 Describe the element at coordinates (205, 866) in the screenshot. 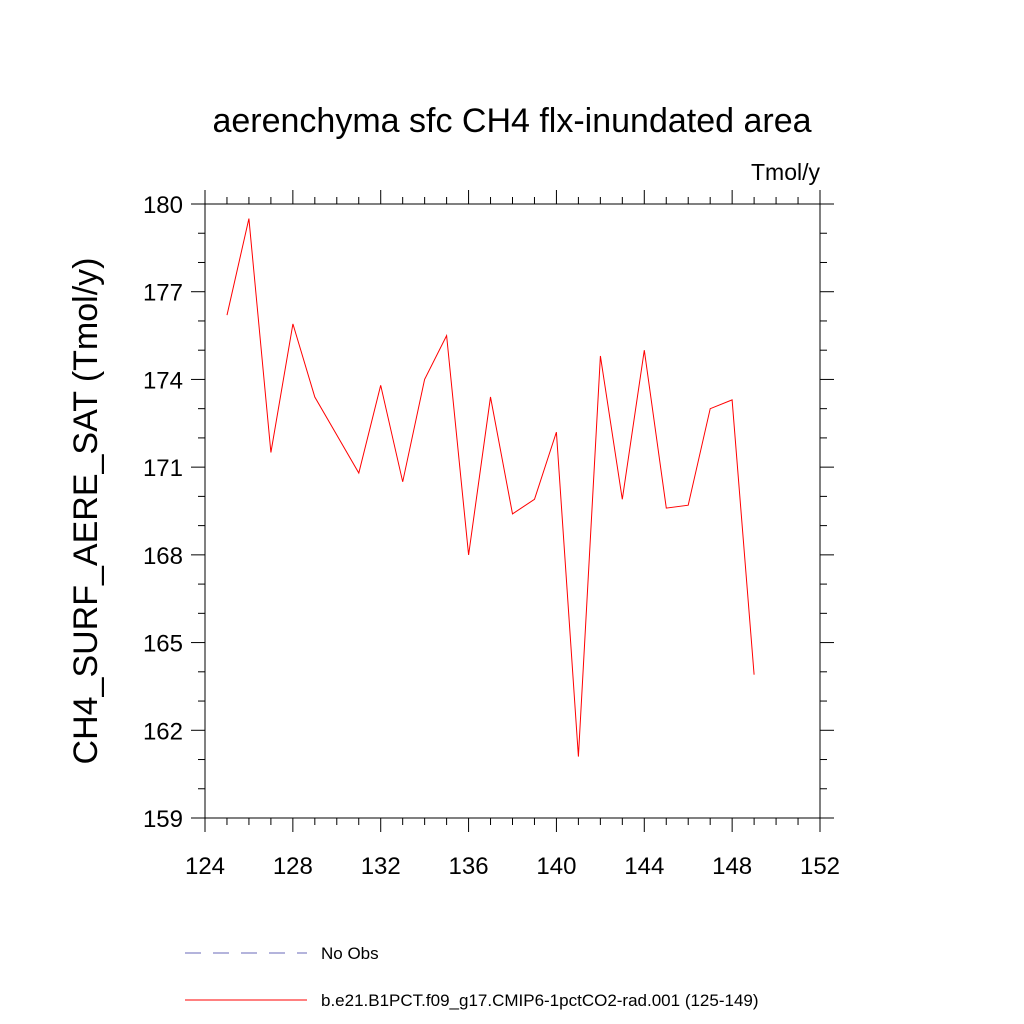

I see `x-tick-label: 124` at that location.